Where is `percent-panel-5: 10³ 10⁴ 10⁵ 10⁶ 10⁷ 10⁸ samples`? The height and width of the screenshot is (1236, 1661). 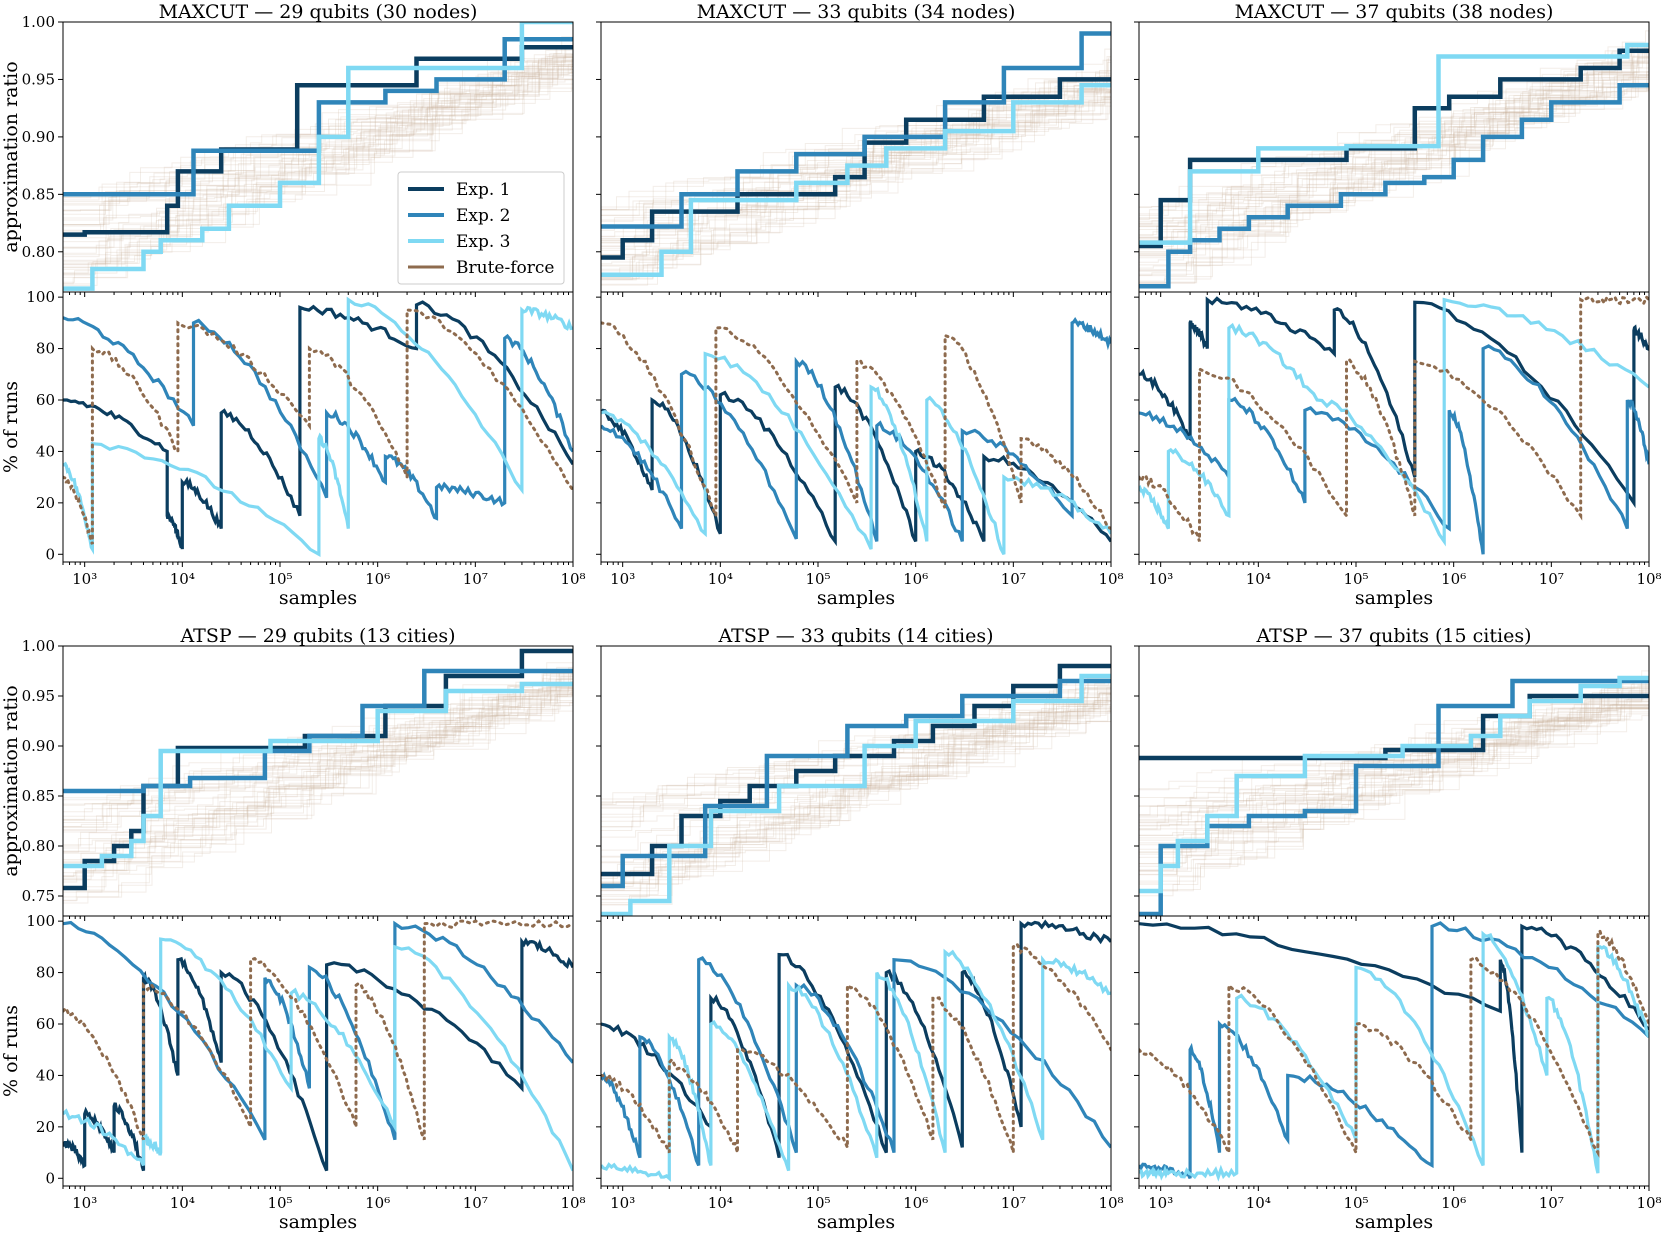 percent-panel-5: 10³ 10⁴ 10⁵ 10⁶ 10⁷ 10⁸ samples is located at coordinates (1400, 451).